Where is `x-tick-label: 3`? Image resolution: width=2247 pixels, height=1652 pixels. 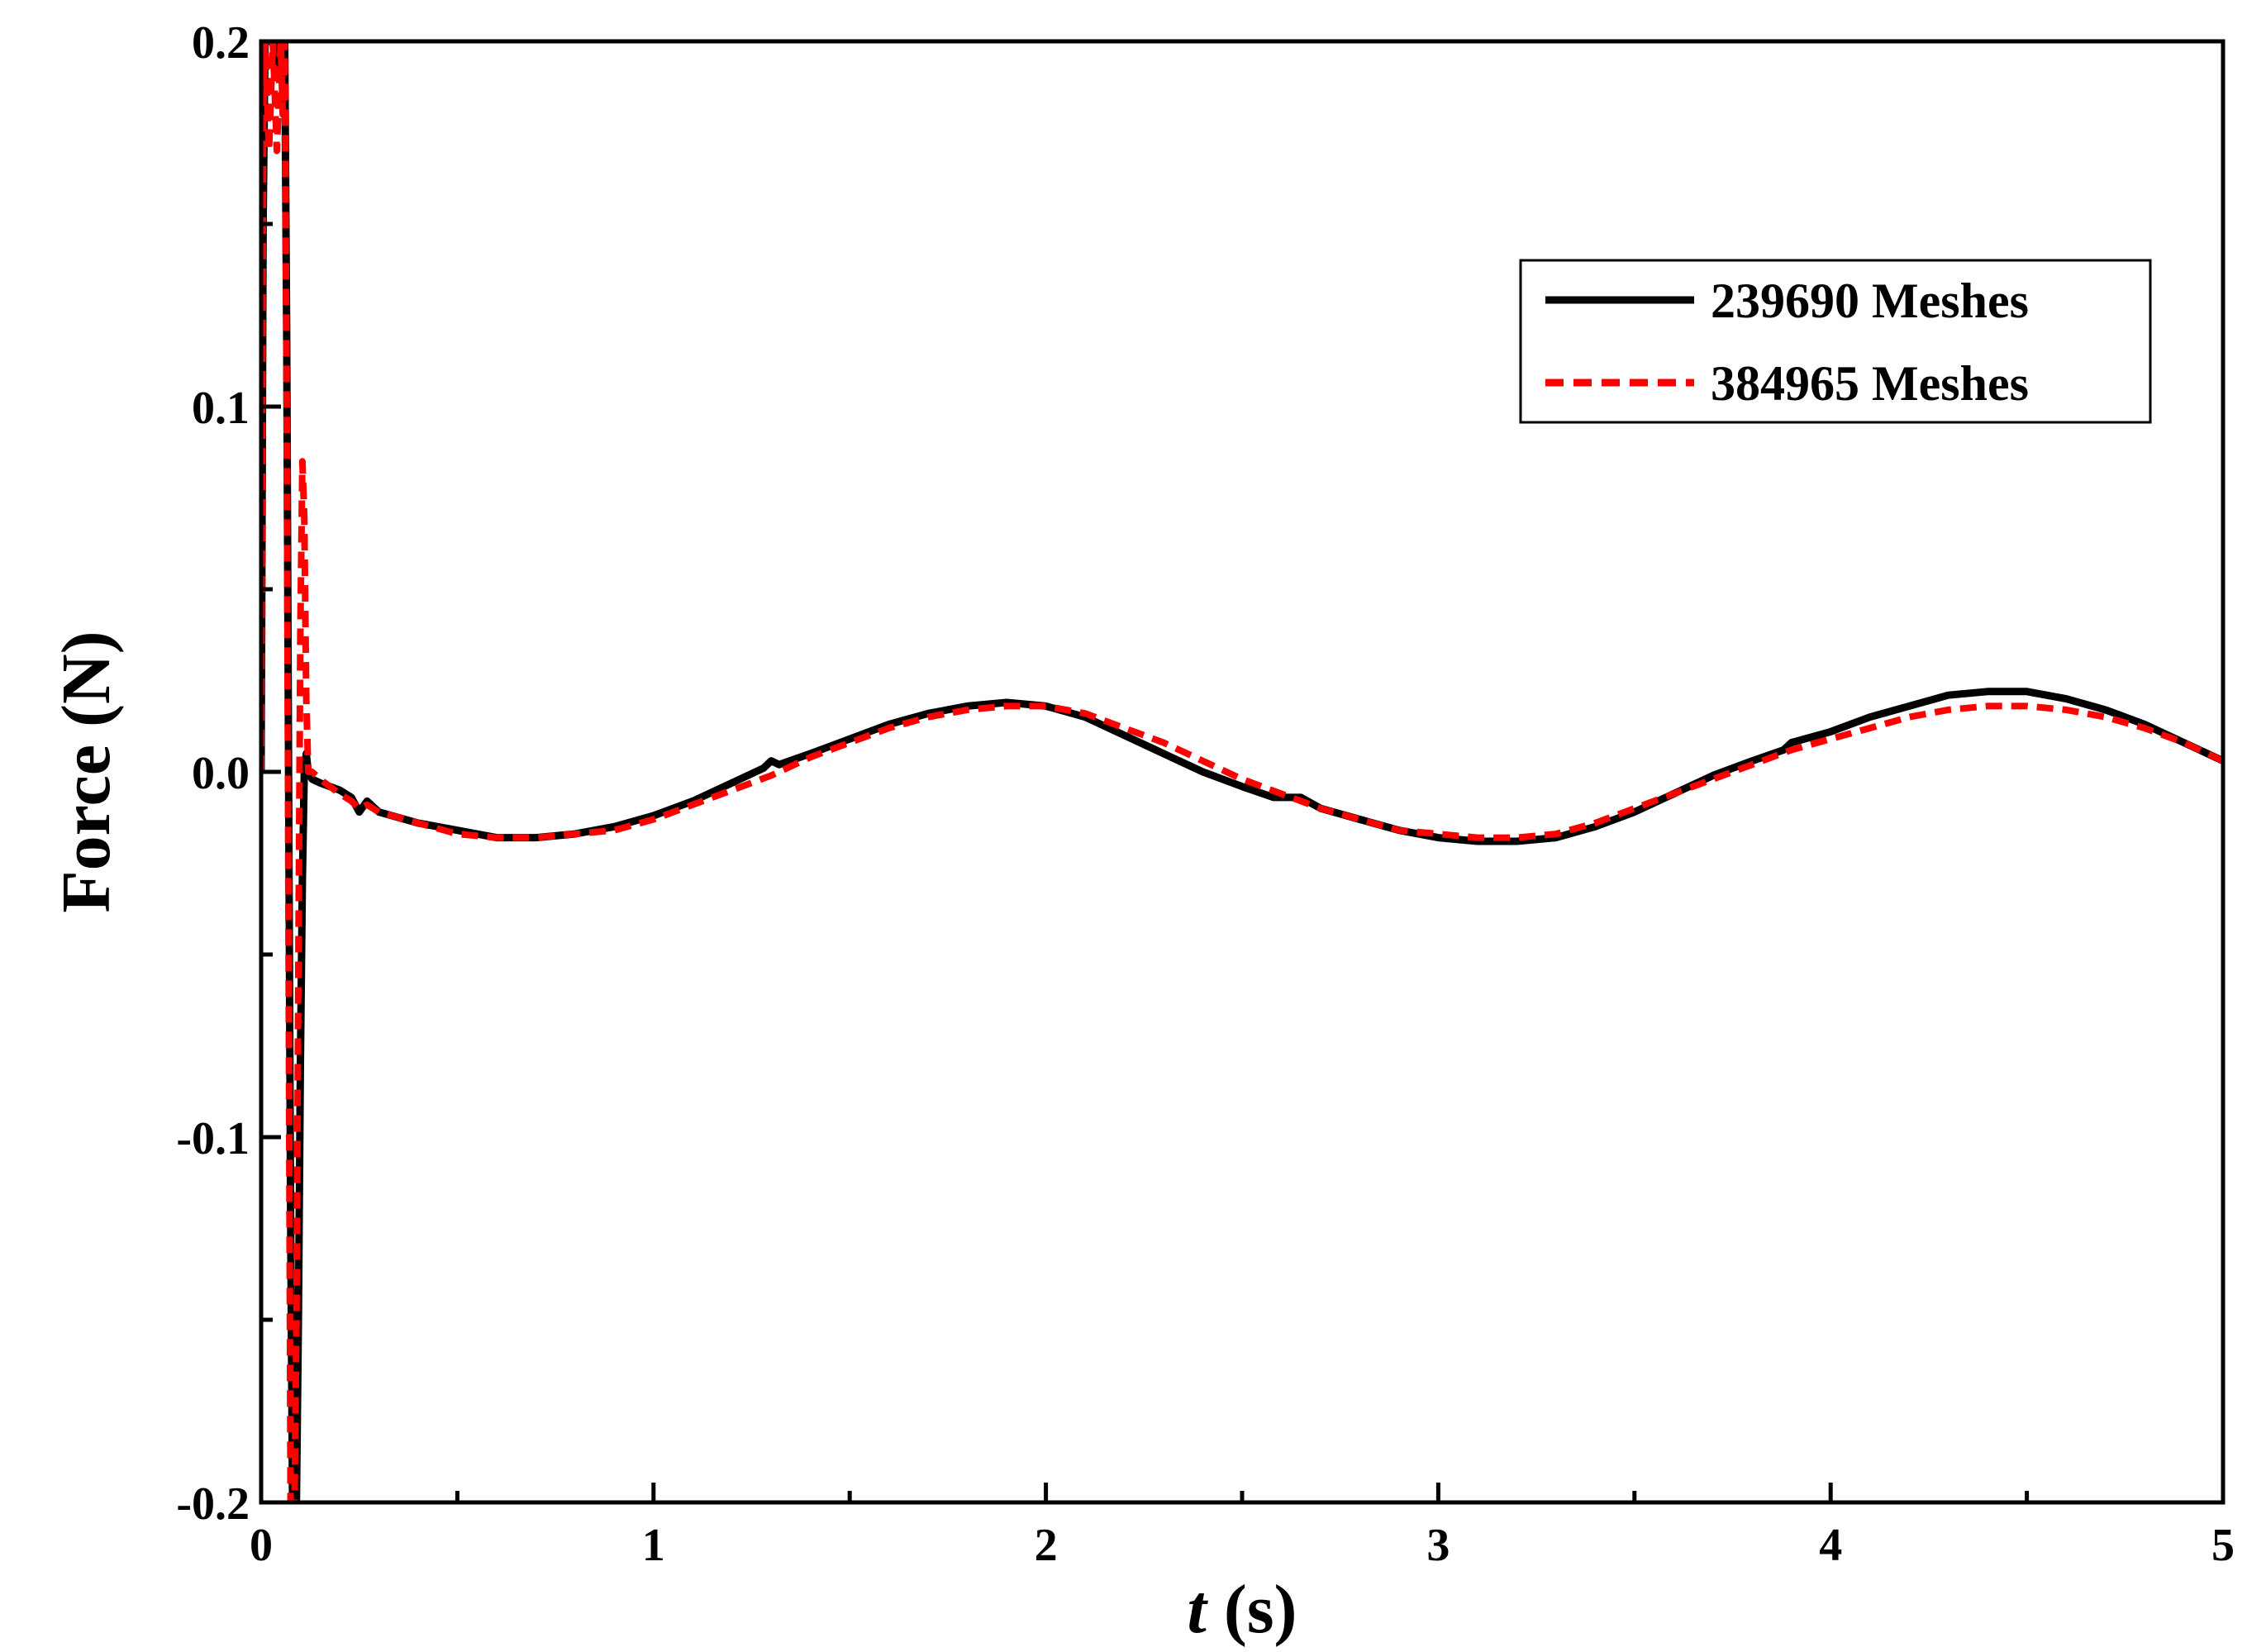
x-tick-label: 3 is located at coordinates (1438, 1545).